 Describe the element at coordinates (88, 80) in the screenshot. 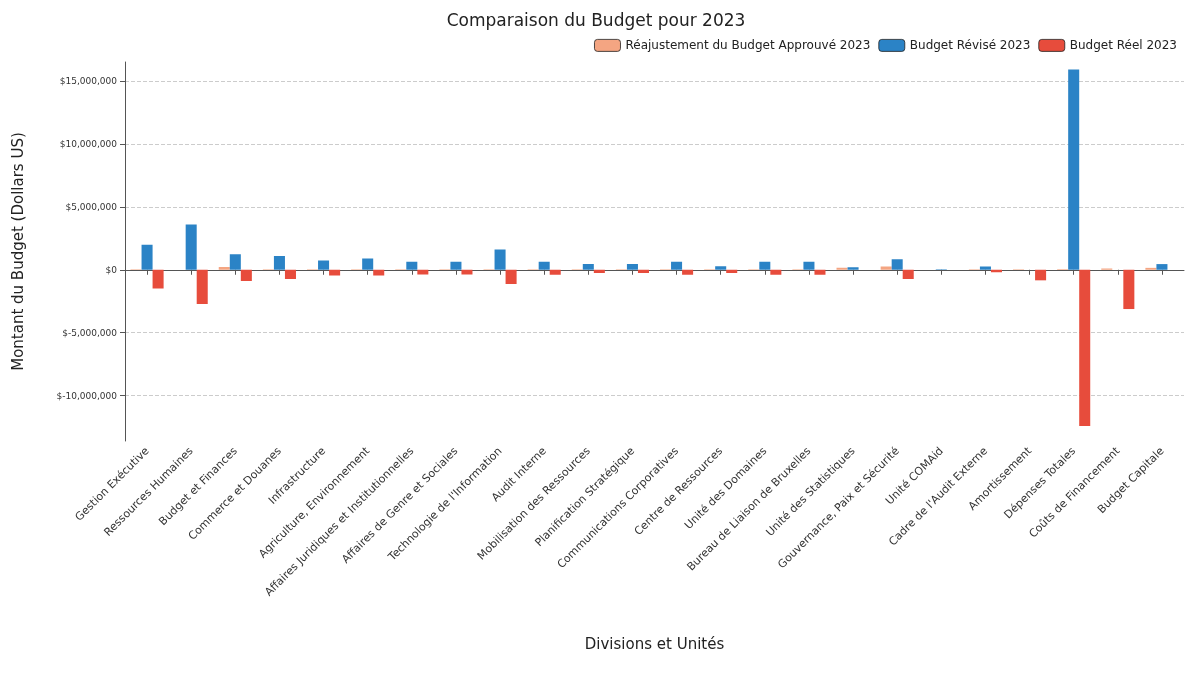

I see `y-tick-label: $15,000,000` at that location.